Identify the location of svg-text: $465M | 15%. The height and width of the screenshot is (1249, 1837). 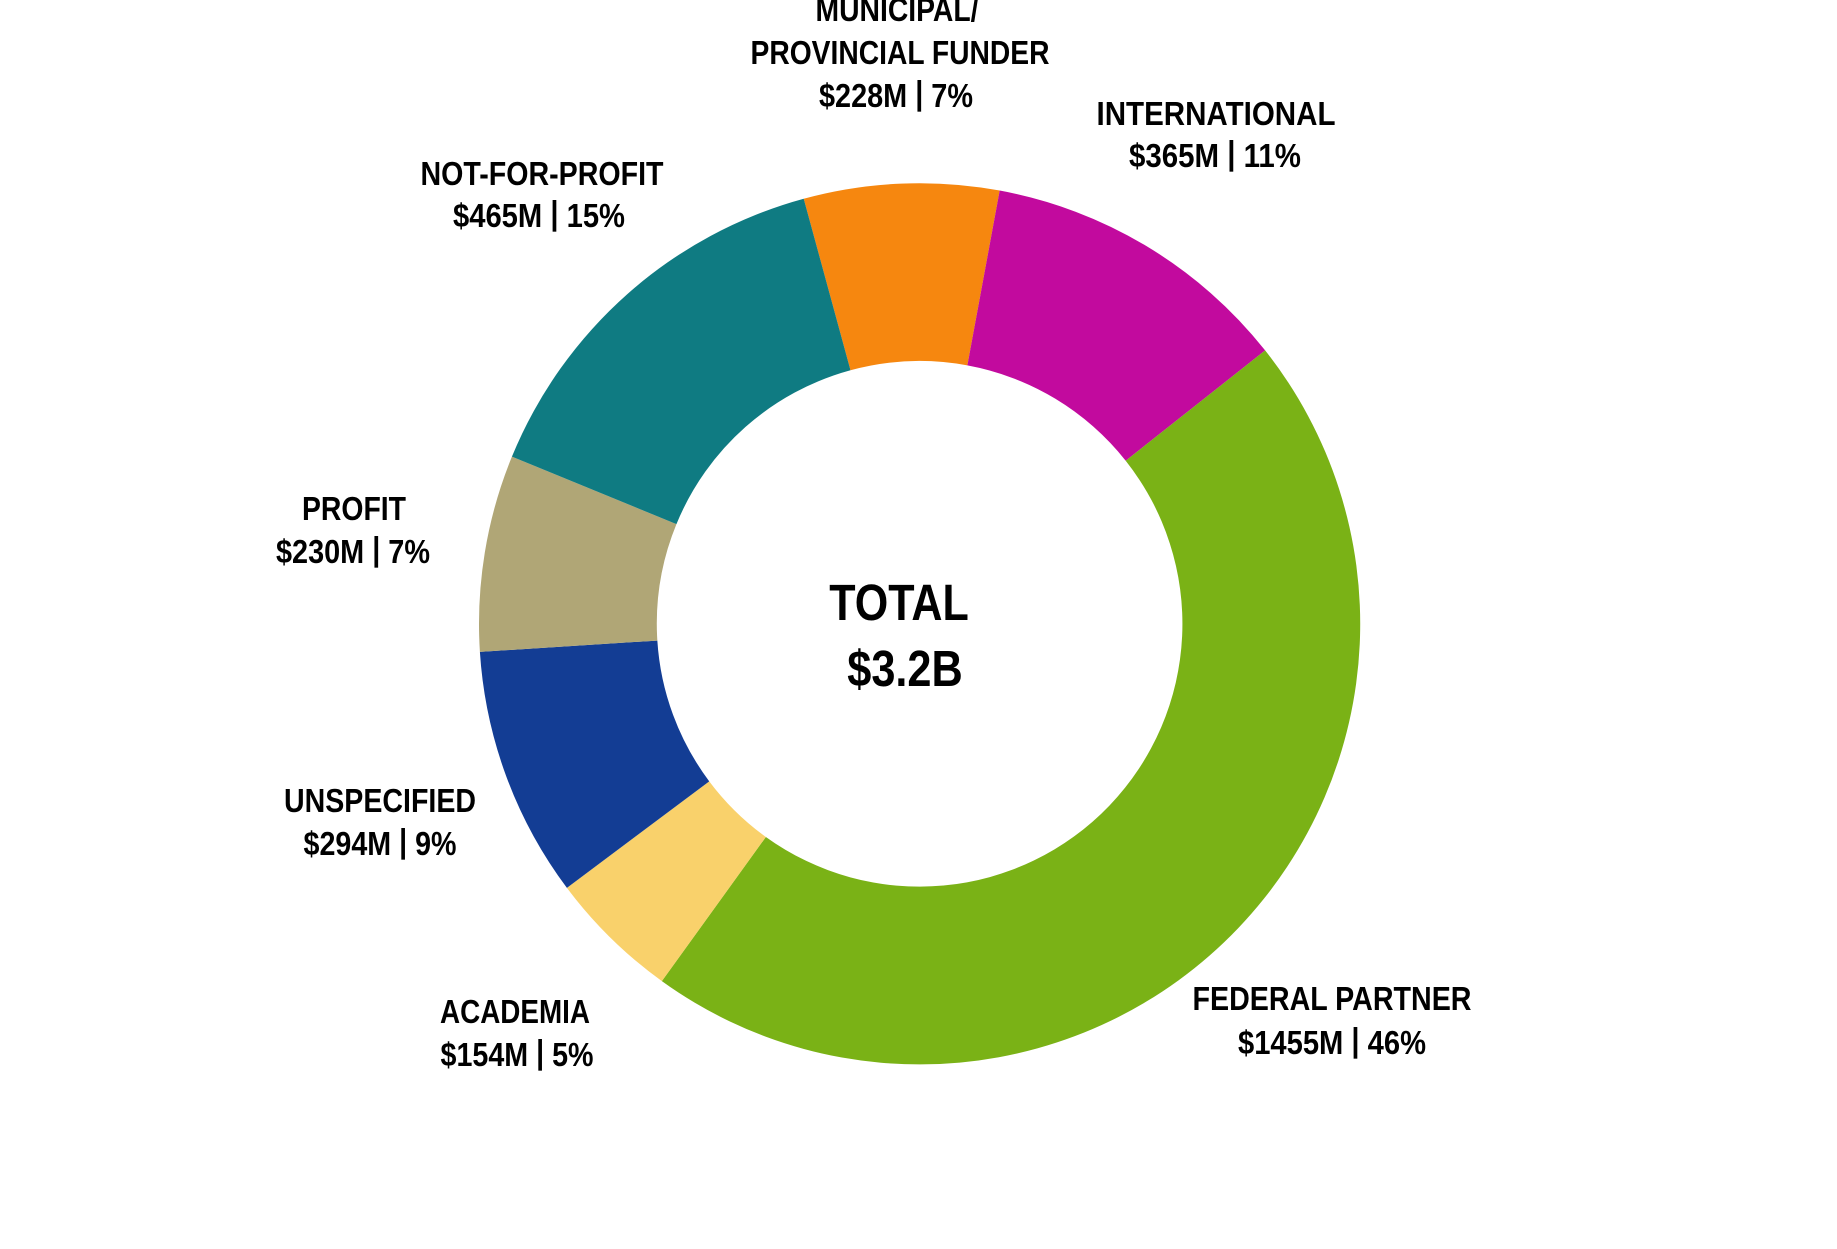
(539, 214).